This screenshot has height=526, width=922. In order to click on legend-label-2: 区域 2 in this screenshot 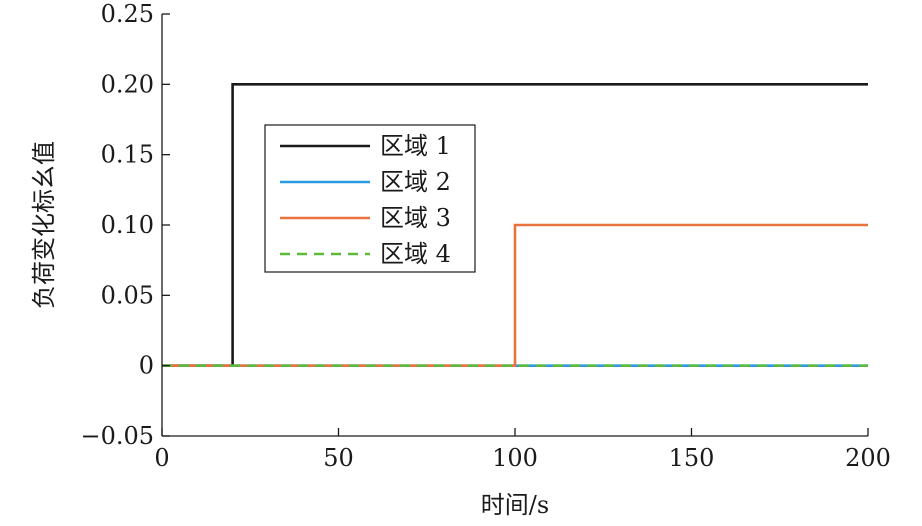, I will do `click(415, 182)`.